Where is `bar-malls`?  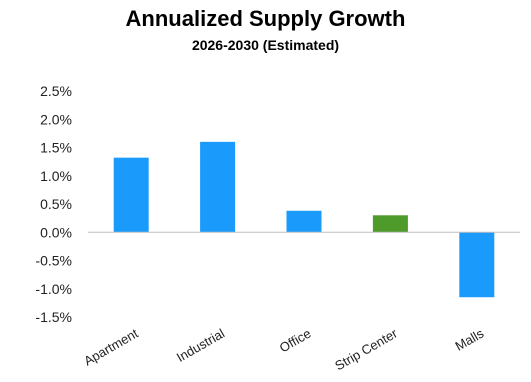
bar-malls is located at coordinates (477, 265).